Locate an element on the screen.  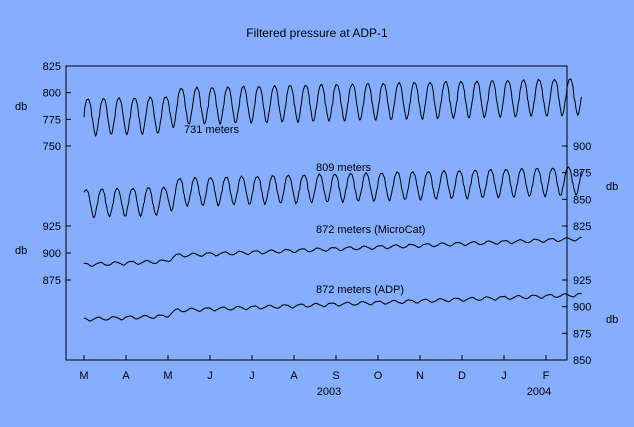
series-label-microcat: 872 meters (MicroCat) is located at coordinates (370, 230).